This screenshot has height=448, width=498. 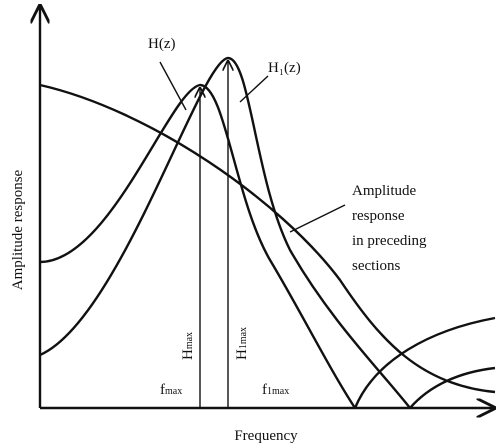 What do you see at coordinates (378, 216) in the screenshot?
I see `preceding-label: response` at bounding box center [378, 216].